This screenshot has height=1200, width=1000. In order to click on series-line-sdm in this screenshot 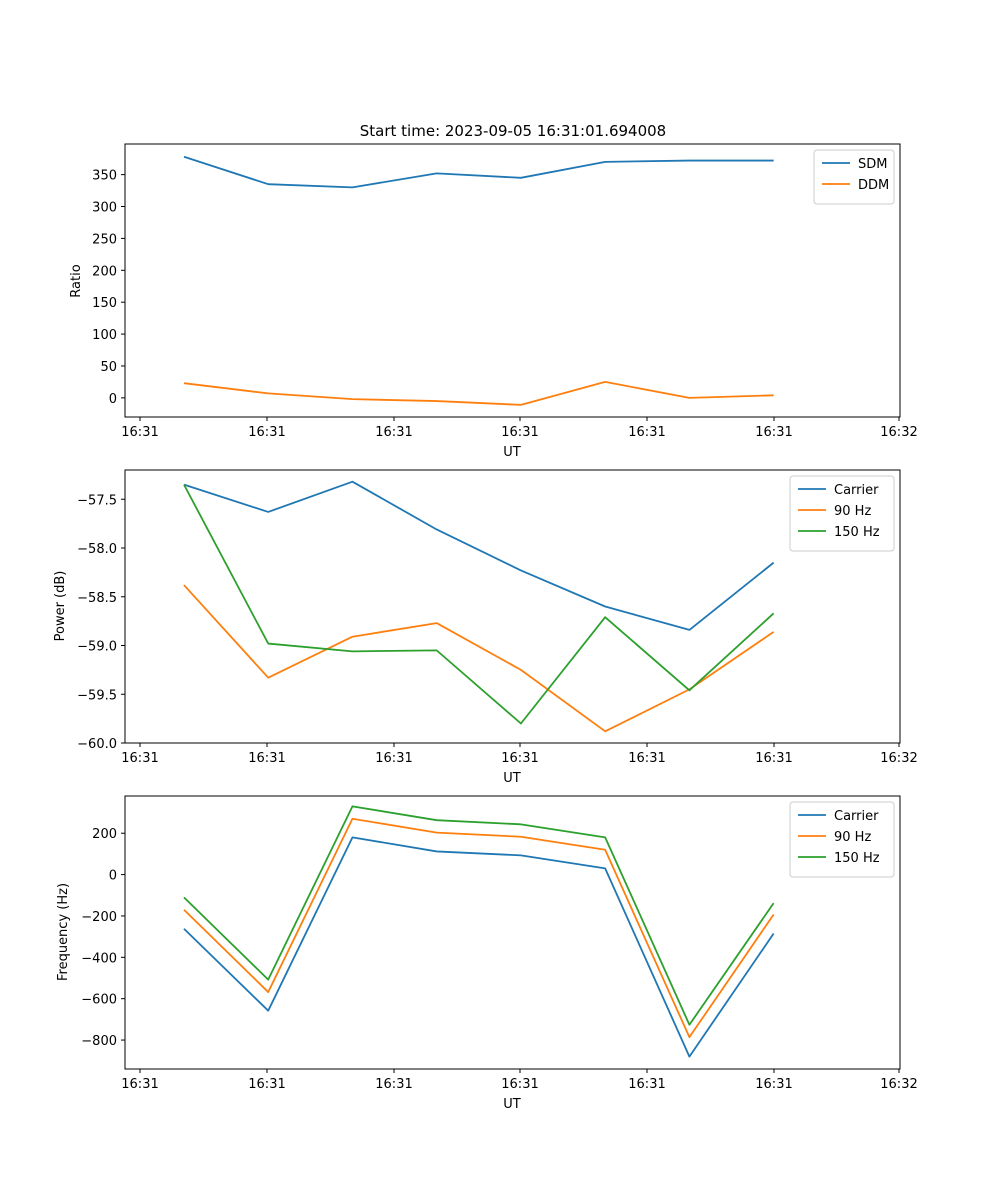, I will do `click(478, 172)`.